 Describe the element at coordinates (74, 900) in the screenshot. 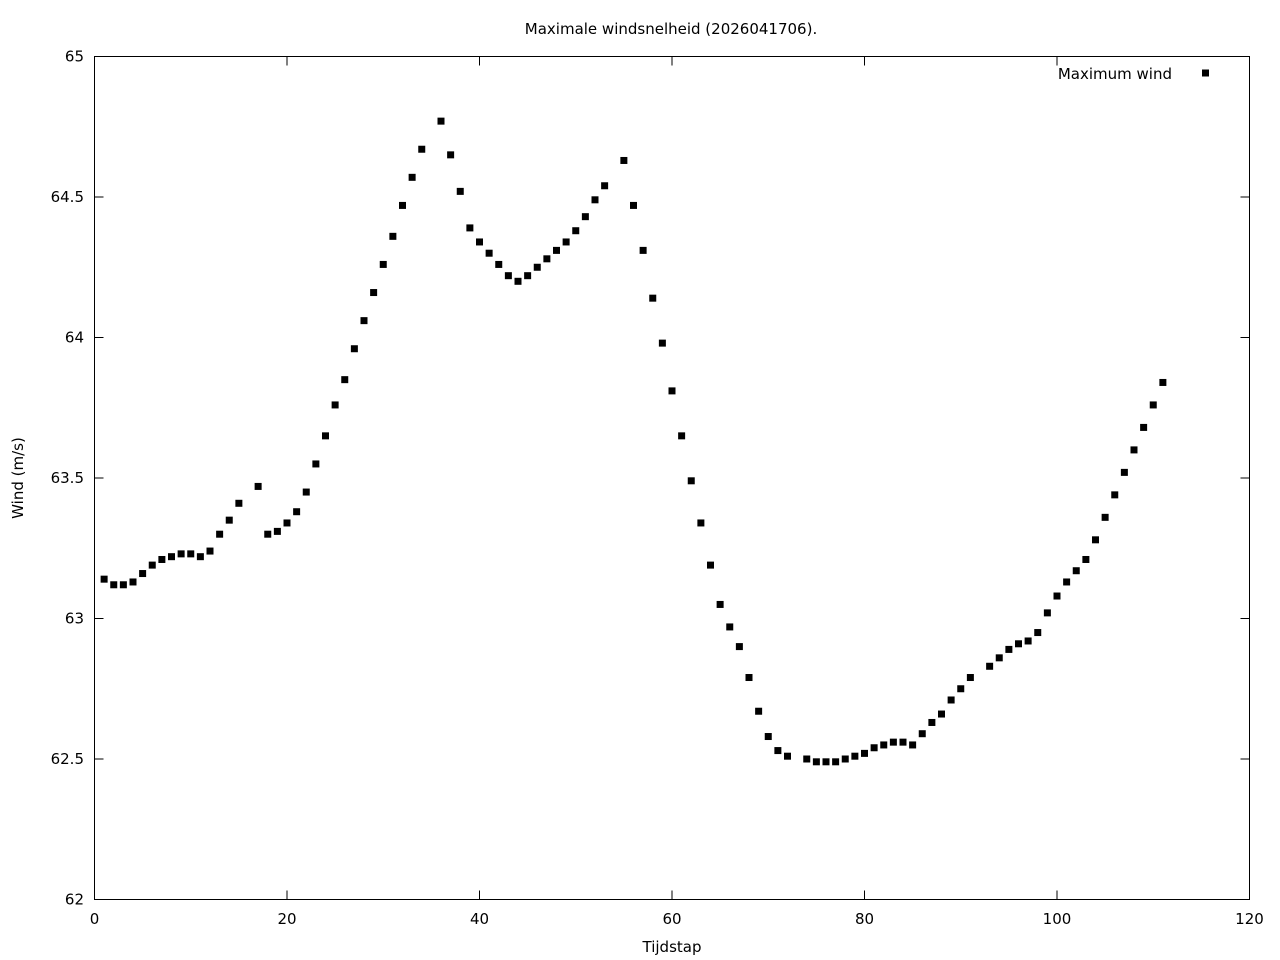

I see `y-tick-label: 62` at that location.